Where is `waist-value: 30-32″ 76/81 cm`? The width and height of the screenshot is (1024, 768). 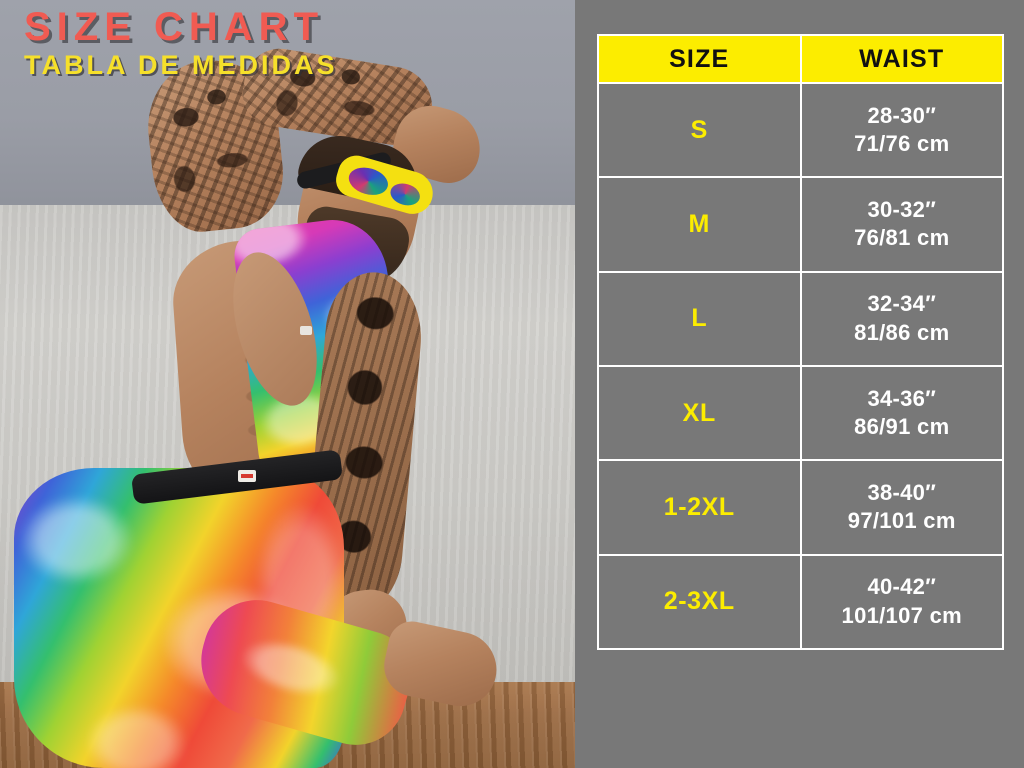
waist-value: 30-32″ 76/81 cm is located at coordinates (901, 224).